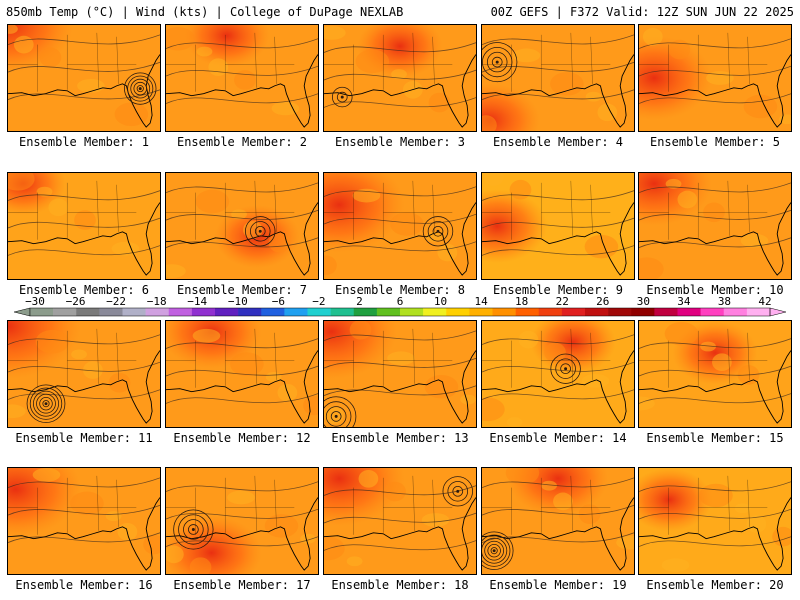 The width and height of the screenshot is (800, 600). What do you see at coordinates (400, 585) in the screenshot?
I see `ensemble-member-label: Ensemble Member: 18` at bounding box center [400, 585].